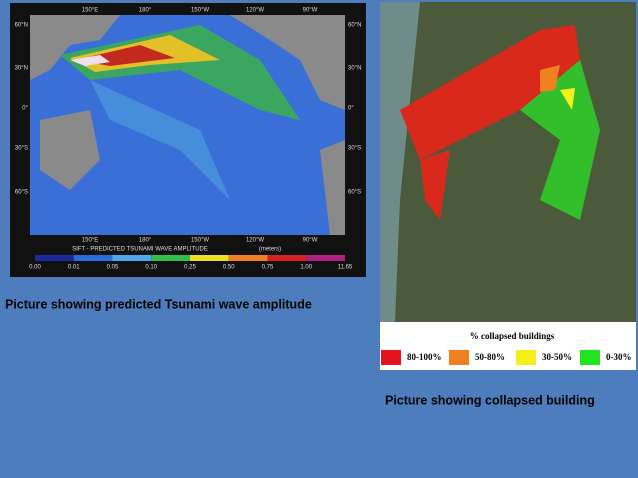  I want to click on legend: 80-100% 50-80% 30-50% 0-30%, so click(506, 357).